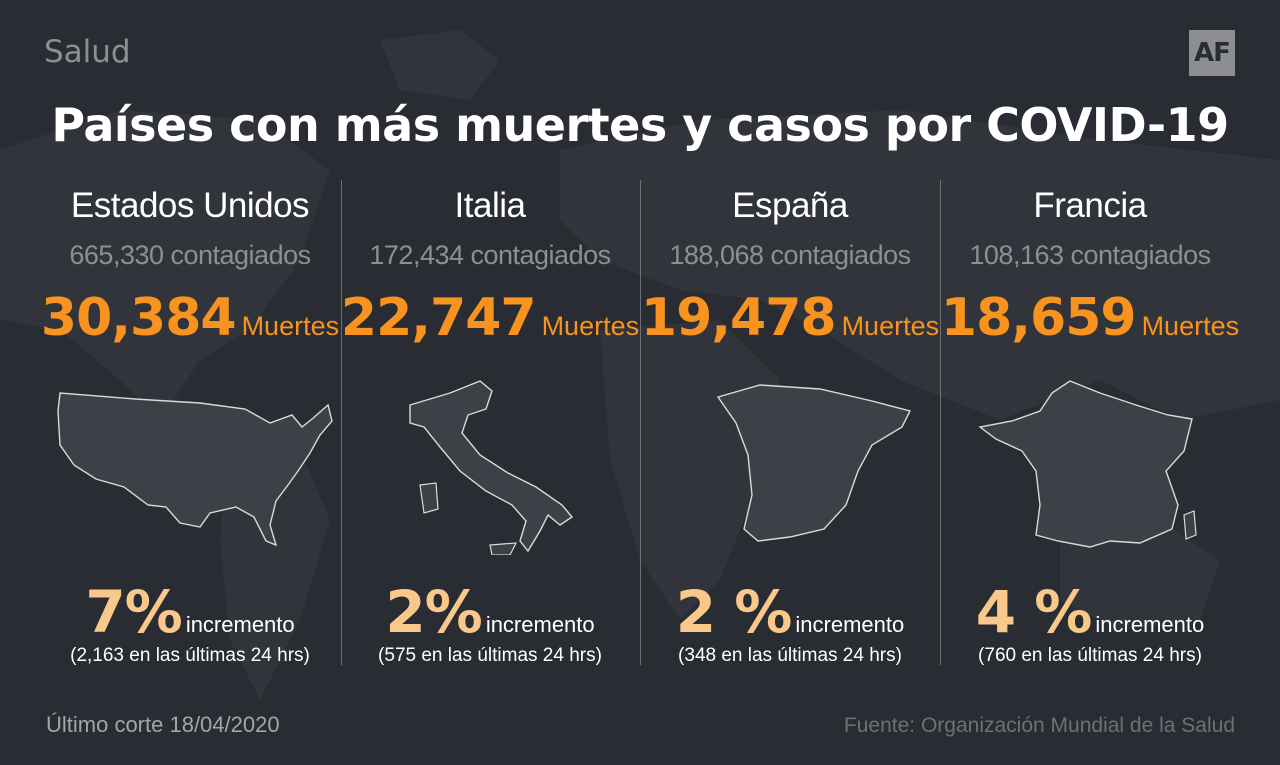  What do you see at coordinates (1212, 53) in the screenshot?
I see `afp-logo: AF` at bounding box center [1212, 53].